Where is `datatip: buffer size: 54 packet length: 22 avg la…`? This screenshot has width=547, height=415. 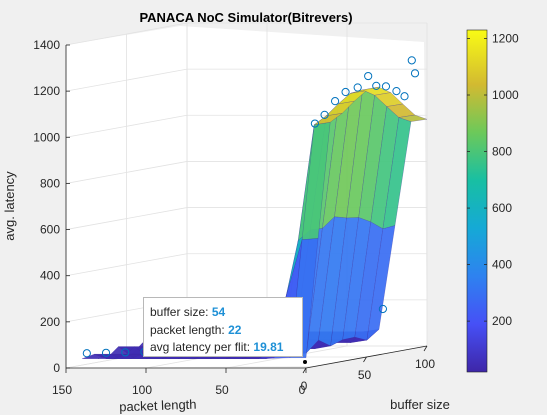 datatip: buffer size: 54 packet length: 22 avg la… is located at coordinates (223, 327).